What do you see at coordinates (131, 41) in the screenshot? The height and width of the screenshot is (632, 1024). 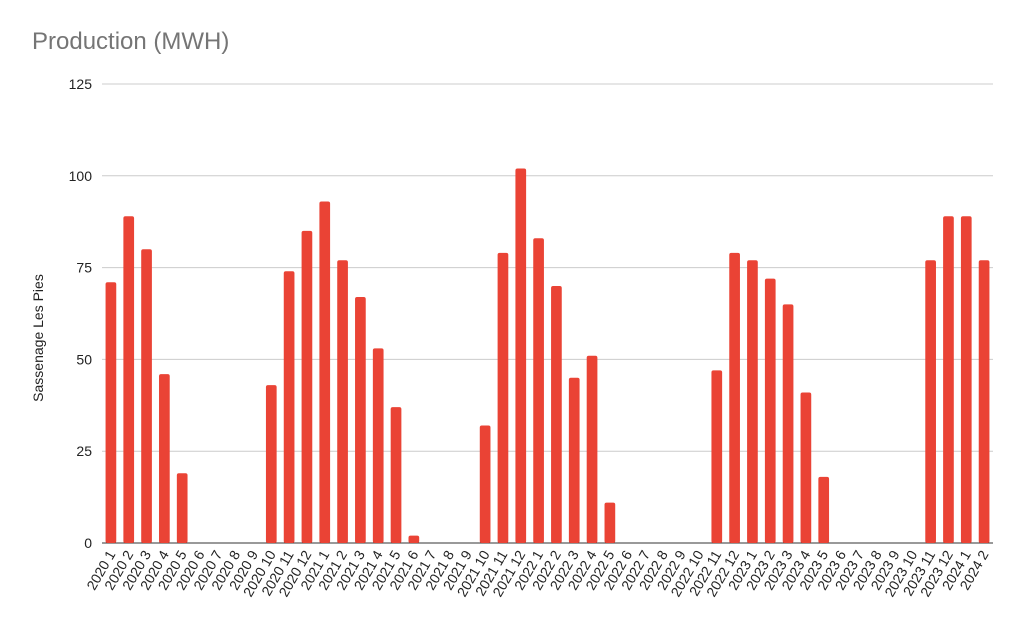 I see `chart-title: Production (MWH)` at bounding box center [131, 41].